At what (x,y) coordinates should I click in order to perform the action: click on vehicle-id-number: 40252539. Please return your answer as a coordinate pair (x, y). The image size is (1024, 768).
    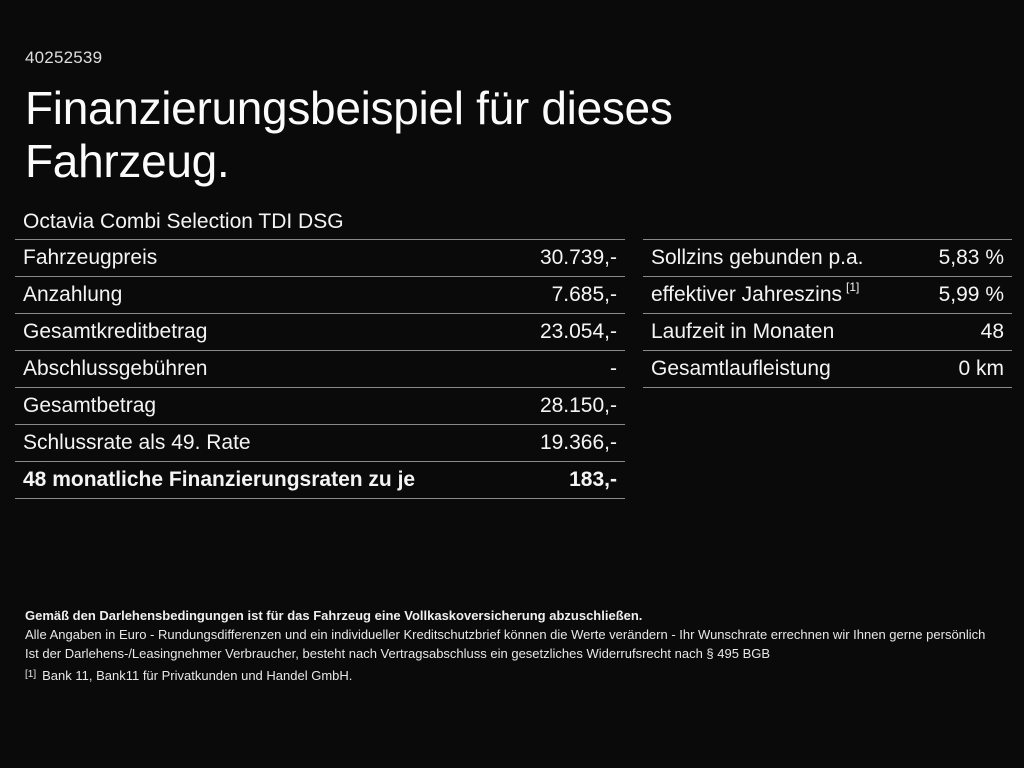
    Looking at the image, I should click on (64, 57).